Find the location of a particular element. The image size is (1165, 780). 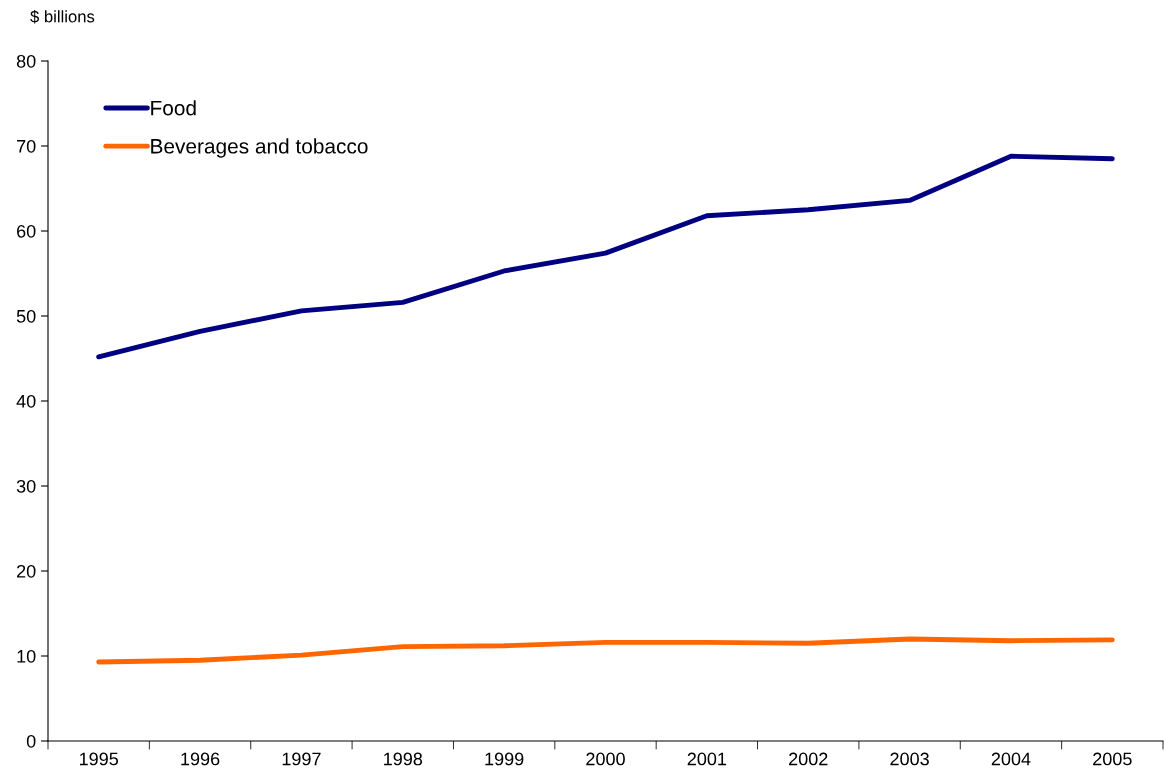

legend-label: Beverages and tobacco is located at coordinates (259, 148).